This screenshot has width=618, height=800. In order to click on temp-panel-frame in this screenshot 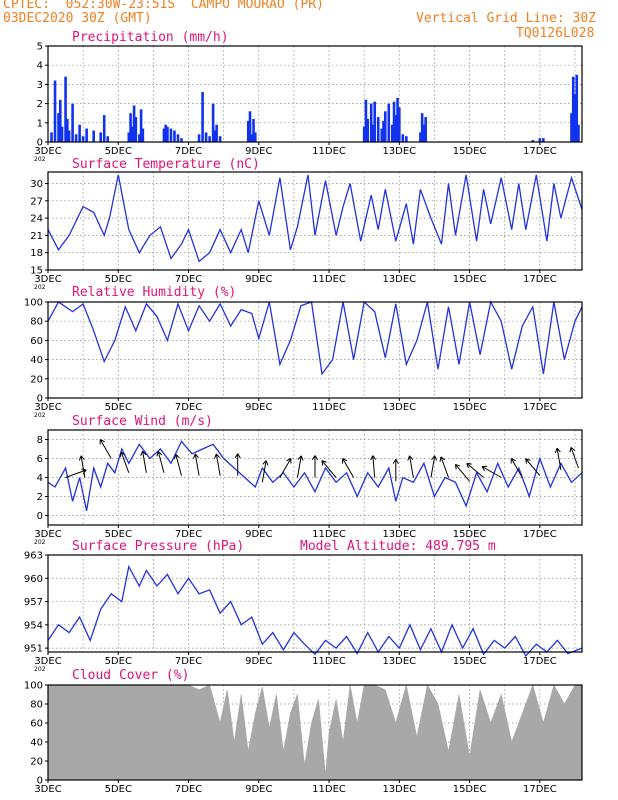, I will do `click(315, 221)`.